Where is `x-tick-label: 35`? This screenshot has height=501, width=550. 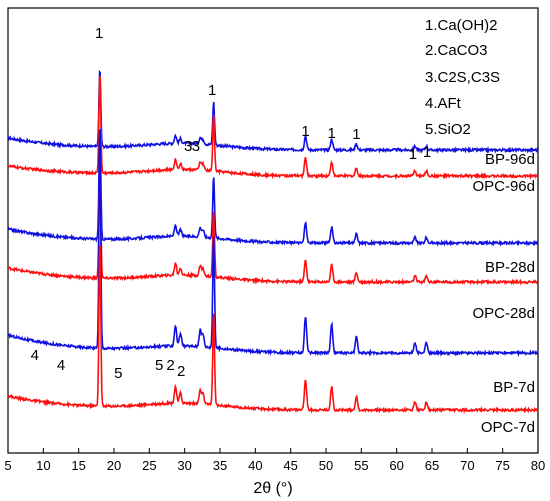
x-tick-label: 35 is located at coordinates (220, 465).